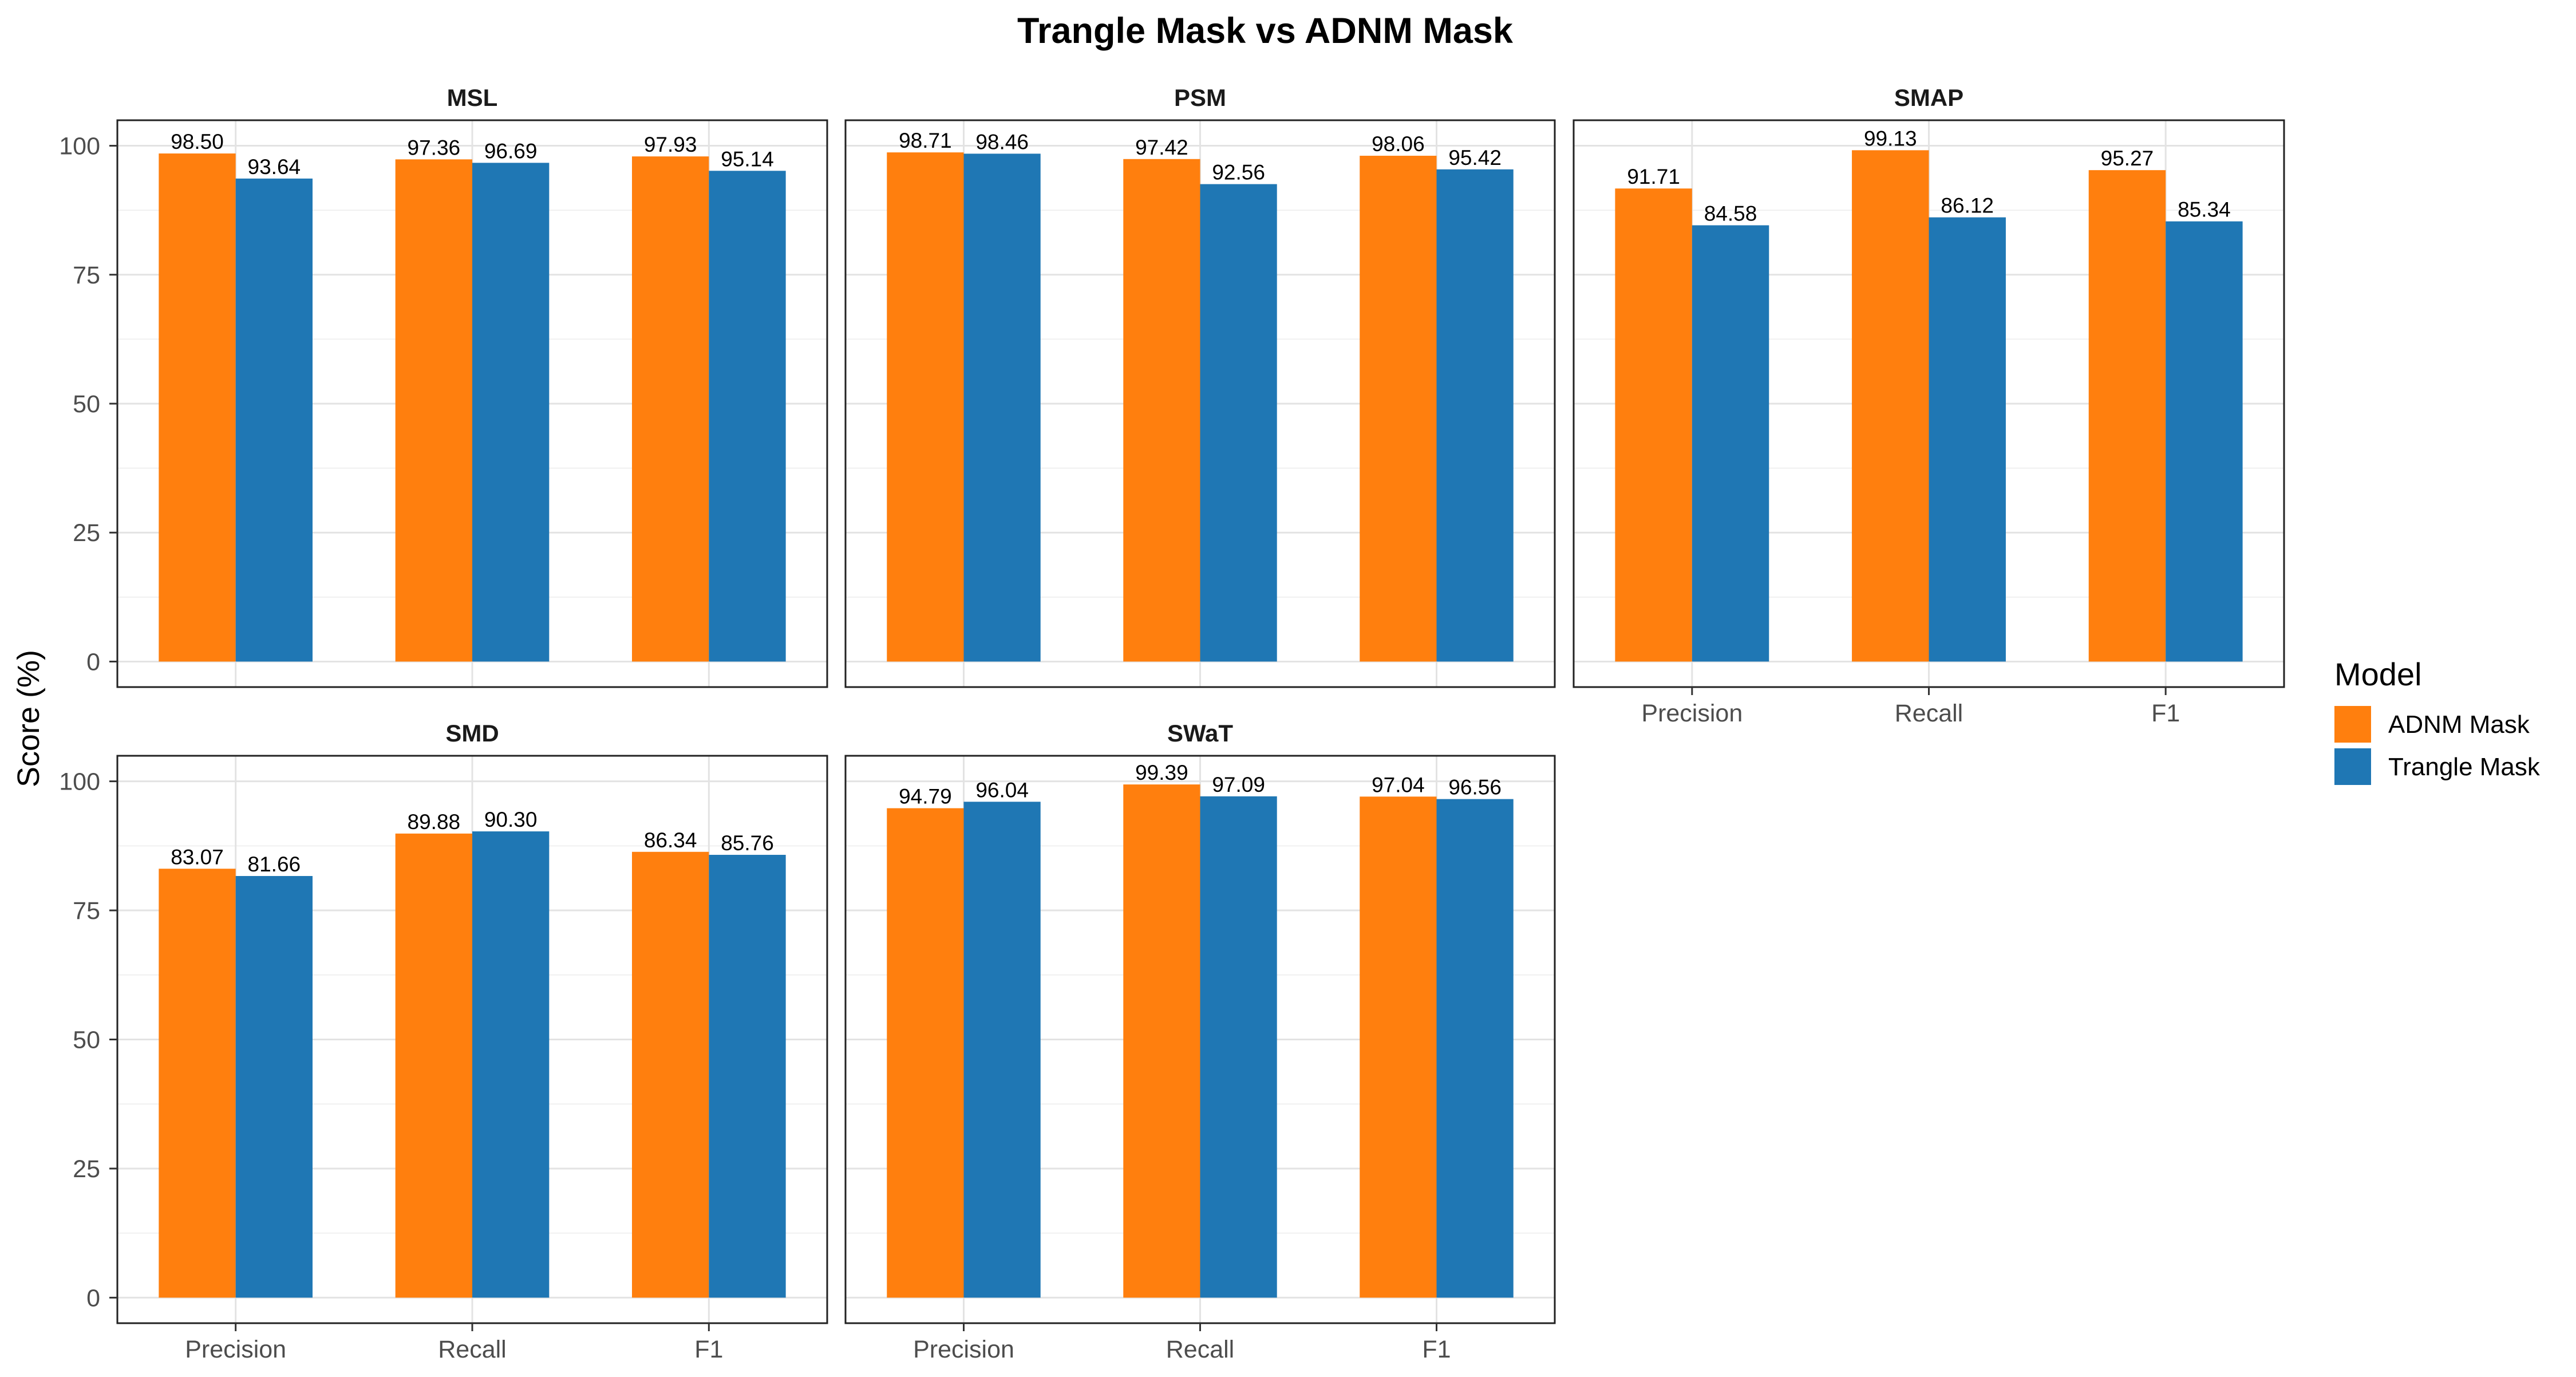 Image resolution: width=2576 pixels, height=1377 pixels. Describe the element at coordinates (925, 140) in the screenshot. I see `data-label: 98.71` at that location.